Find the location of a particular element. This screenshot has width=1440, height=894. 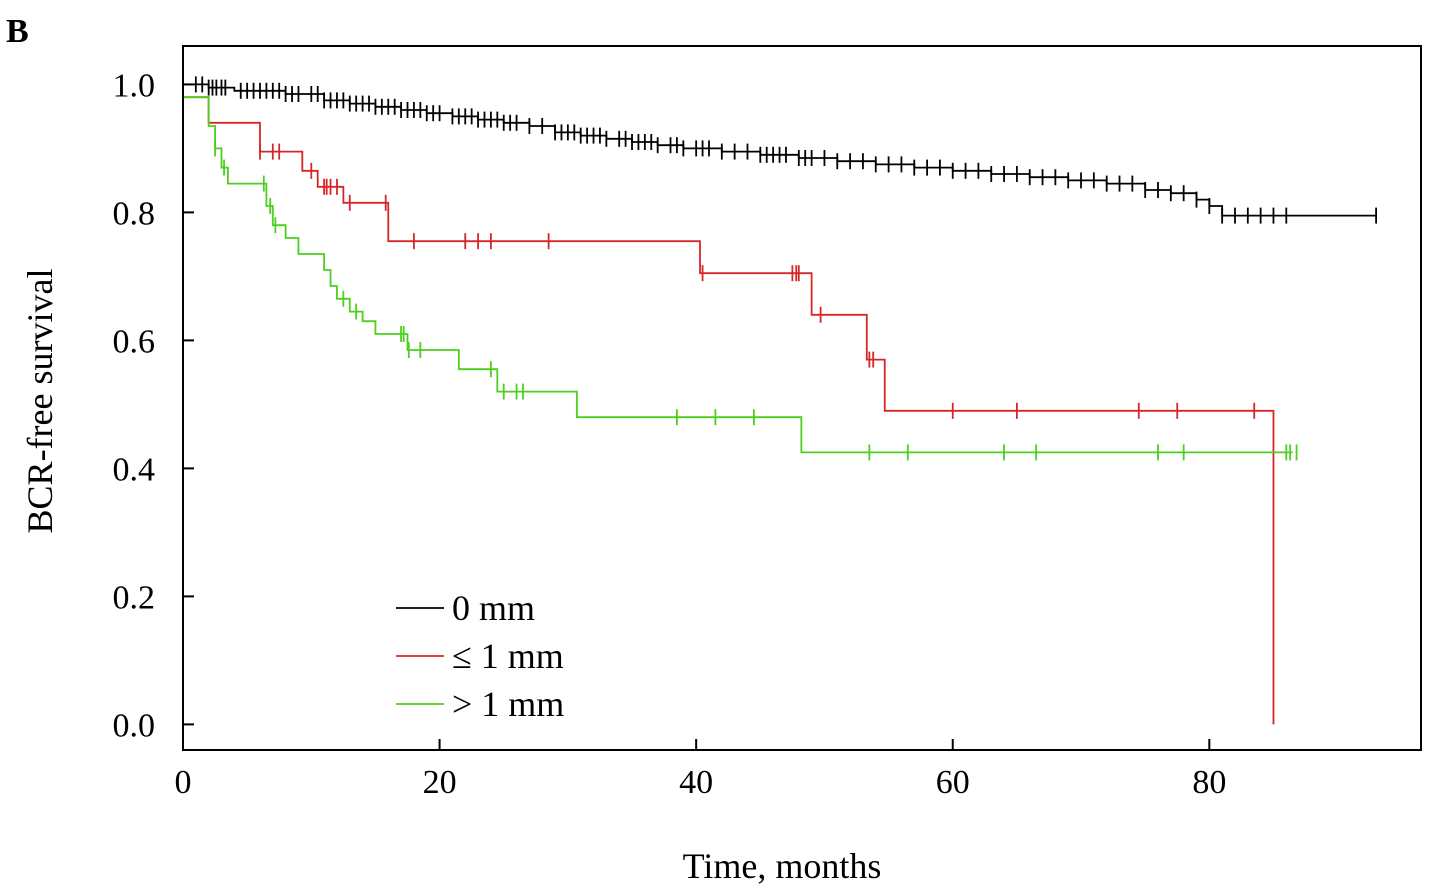

x-tick-label: 0 is located at coordinates (183, 782).